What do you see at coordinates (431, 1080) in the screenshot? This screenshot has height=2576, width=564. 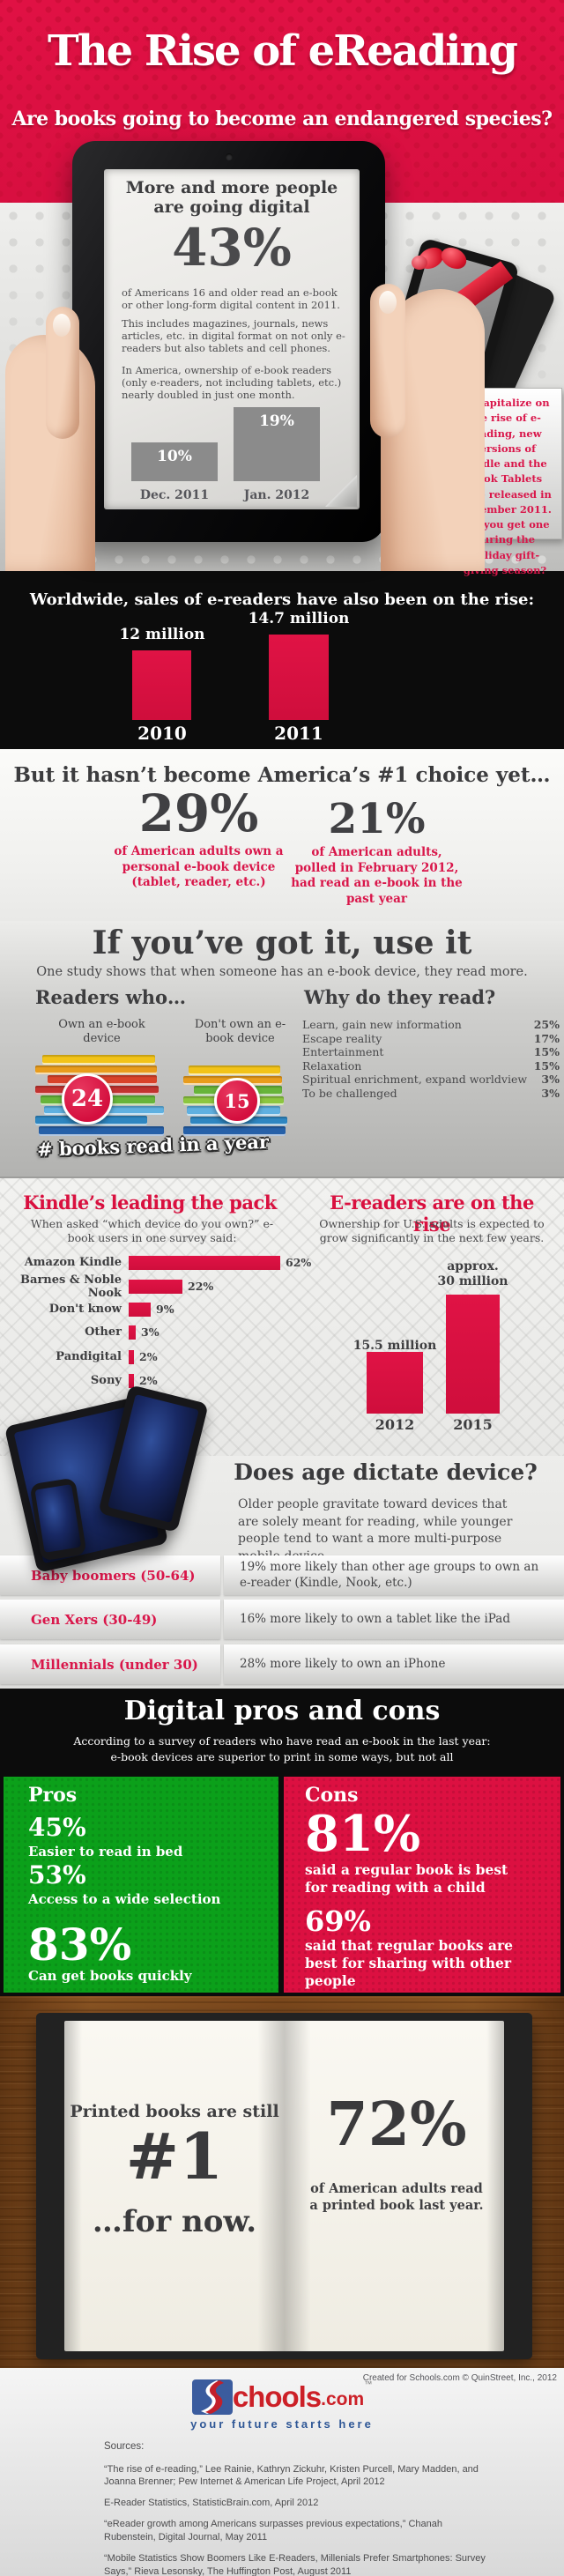 I see `list-item: Spiritual enrichment, expand worldview 3%` at bounding box center [431, 1080].